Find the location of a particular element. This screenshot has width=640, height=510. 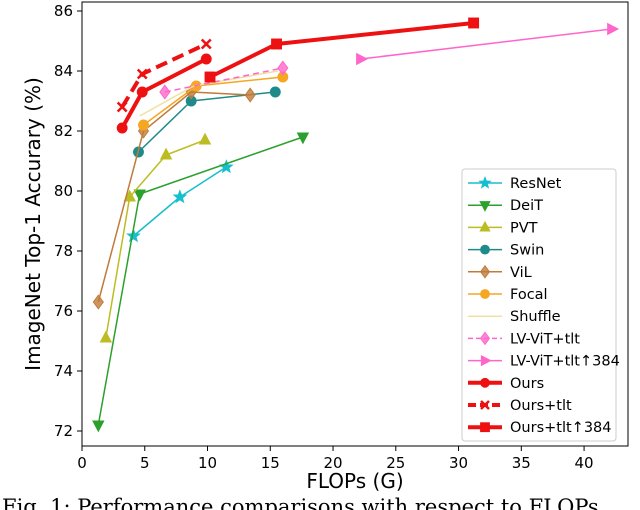

legend-entry: Ours is located at coordinates (506, 384).